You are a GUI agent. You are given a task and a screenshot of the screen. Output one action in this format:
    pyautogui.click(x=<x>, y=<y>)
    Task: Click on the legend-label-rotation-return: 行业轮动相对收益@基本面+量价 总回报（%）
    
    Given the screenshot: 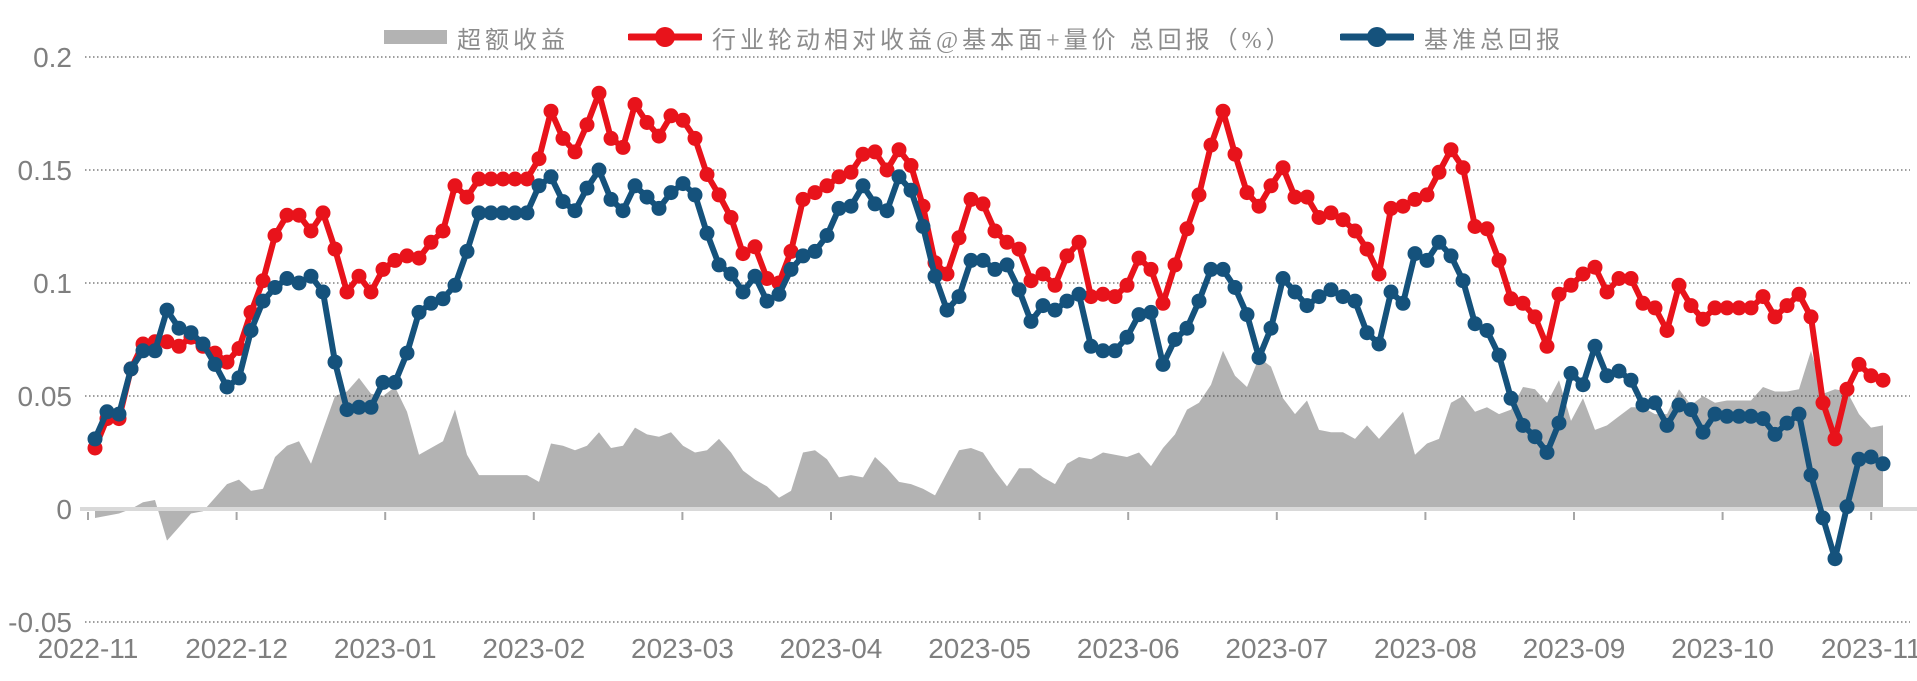 What is the action you would take?
    pyautogui.click(x=1003, y=40)
    